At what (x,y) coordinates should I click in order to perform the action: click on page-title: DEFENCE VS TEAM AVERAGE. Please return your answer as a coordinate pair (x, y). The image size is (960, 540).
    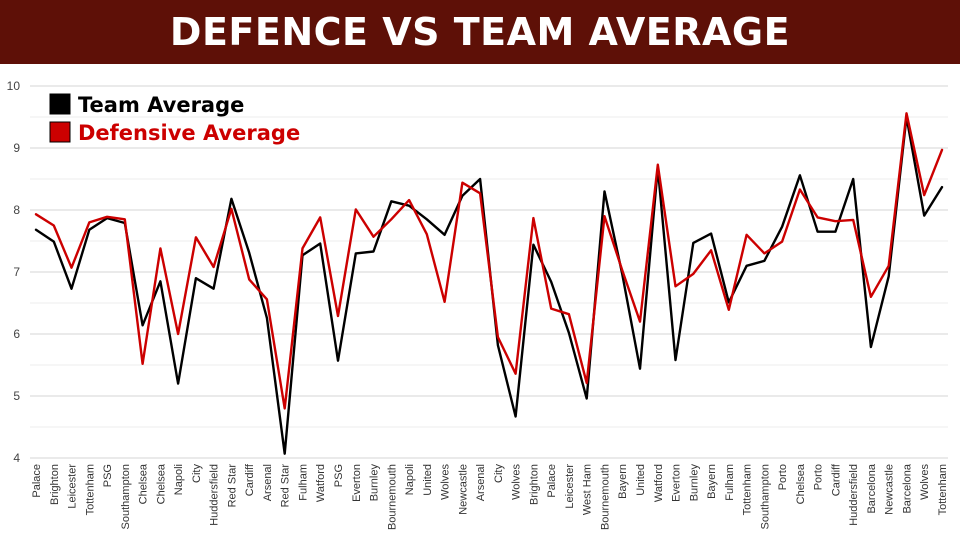
    Looking at the image, I should click on (480, 32).